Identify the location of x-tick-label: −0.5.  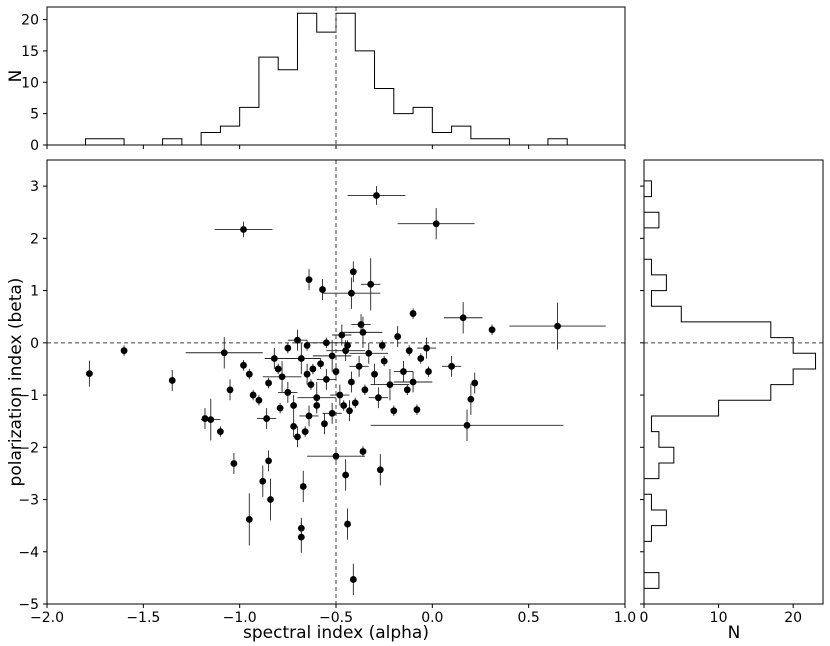
(336, 618).